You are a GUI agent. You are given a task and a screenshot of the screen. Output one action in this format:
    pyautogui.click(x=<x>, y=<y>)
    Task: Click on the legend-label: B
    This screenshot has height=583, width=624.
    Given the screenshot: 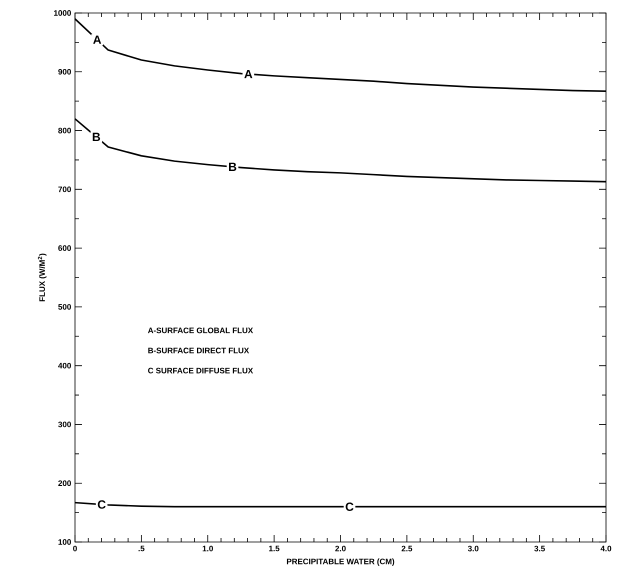 What is the action you would take?
    pyautogui.click(x=96, y=137)
    